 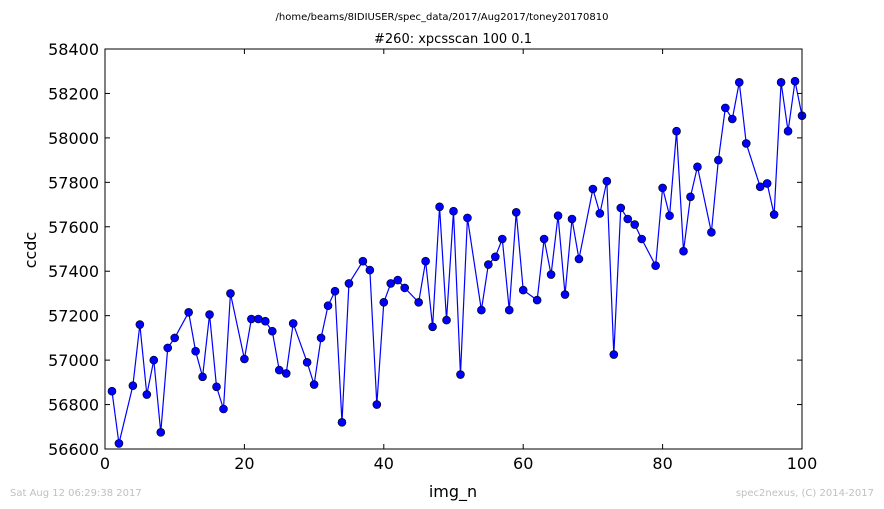 What do you see at coordinates (73, 360) in the screenshot?
I see `y-tick-label: 57000` at bounding box center [73, 360].